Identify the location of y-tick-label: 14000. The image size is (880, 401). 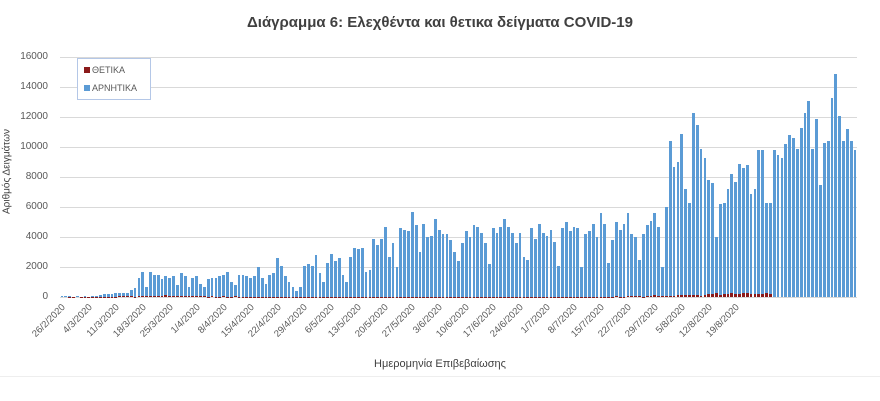
(34, 86).